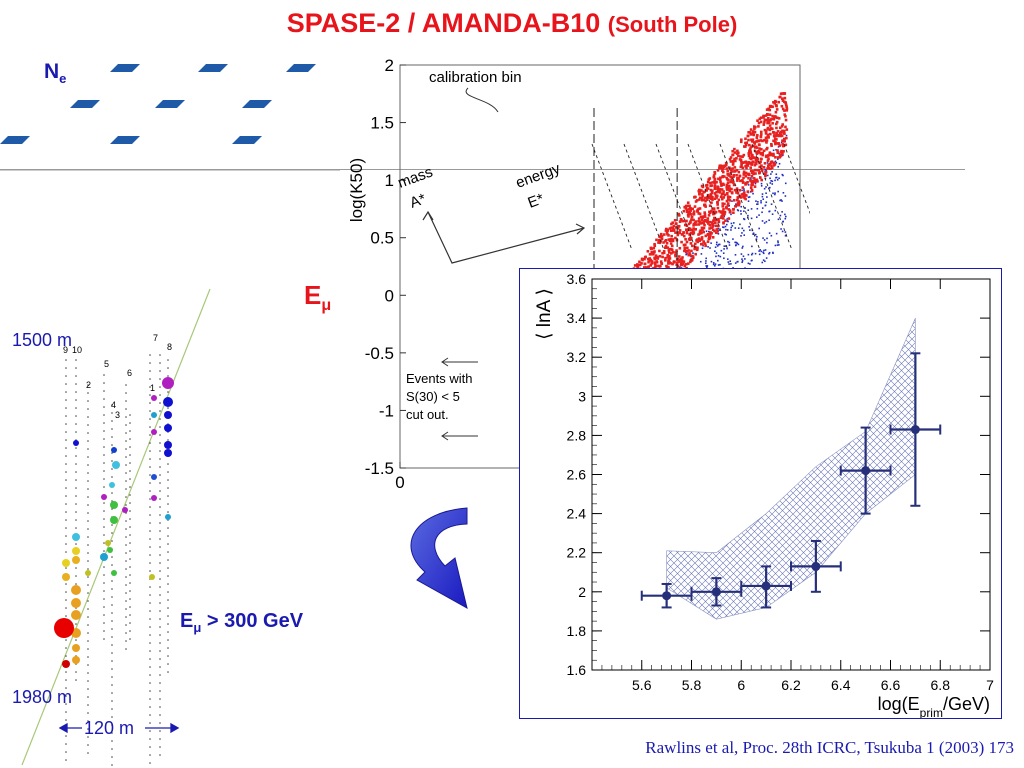 The height and width of the screenshot is (768, 1024). I want to click on cut-label-2: S(30) < 5, so click(433, 396).